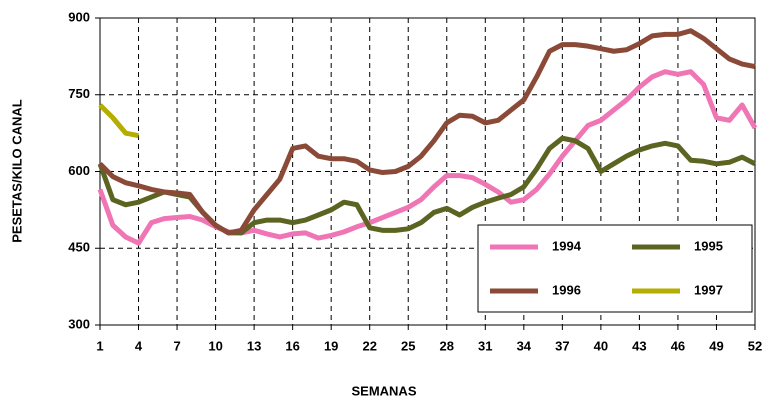 The image size is (768, 401). Describe the element at coordinates (524, 345) in the screenshot. I see `x-tick-label: 34` at that location.